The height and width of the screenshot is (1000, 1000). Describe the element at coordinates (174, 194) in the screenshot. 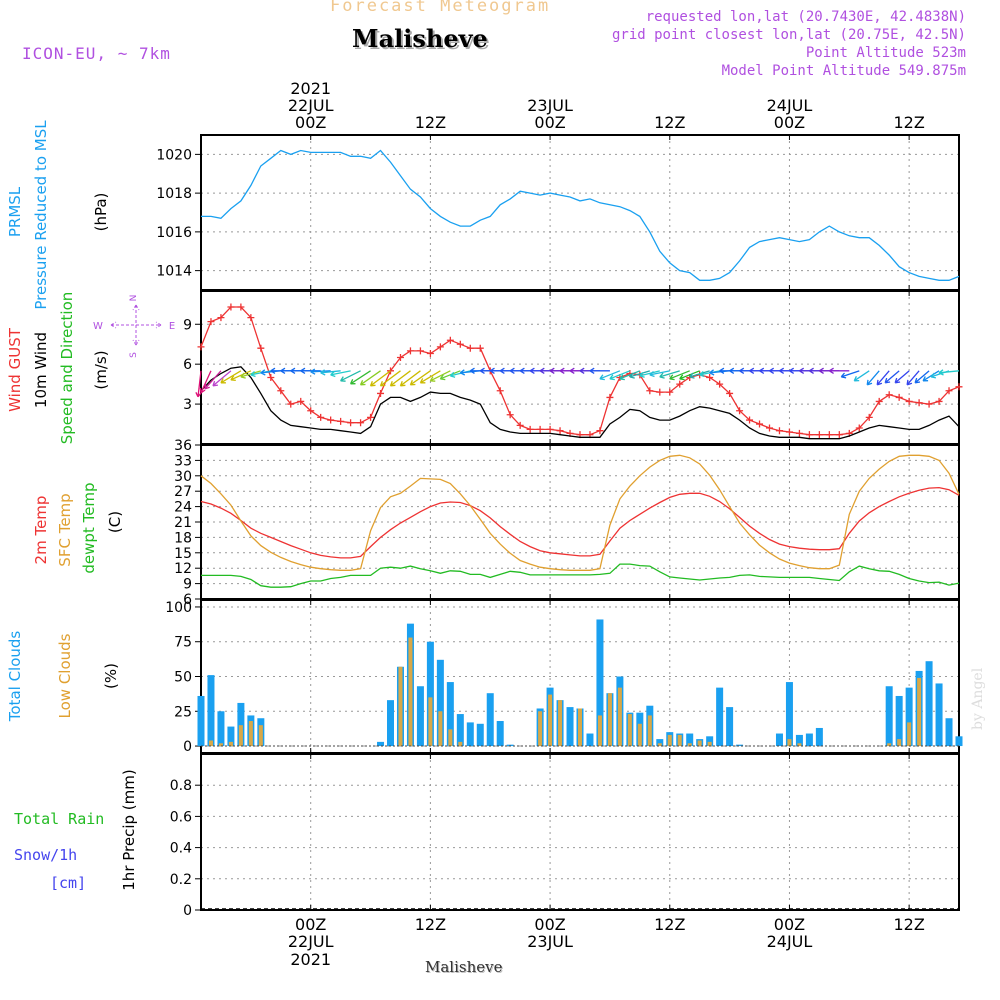

I see `y-tick-label: 1018` at that location.